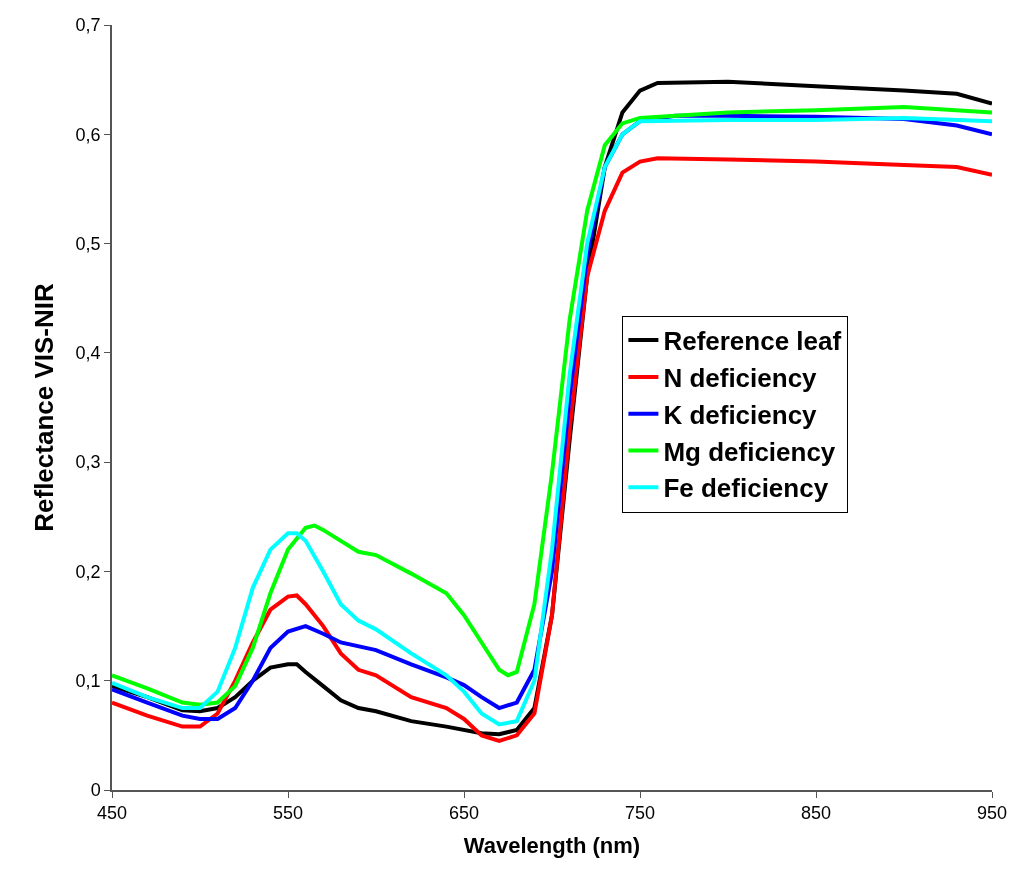  Describe the element at coordinates (752, 341) in the screenshot. I see `legend-label: Reference leaf` at that location.